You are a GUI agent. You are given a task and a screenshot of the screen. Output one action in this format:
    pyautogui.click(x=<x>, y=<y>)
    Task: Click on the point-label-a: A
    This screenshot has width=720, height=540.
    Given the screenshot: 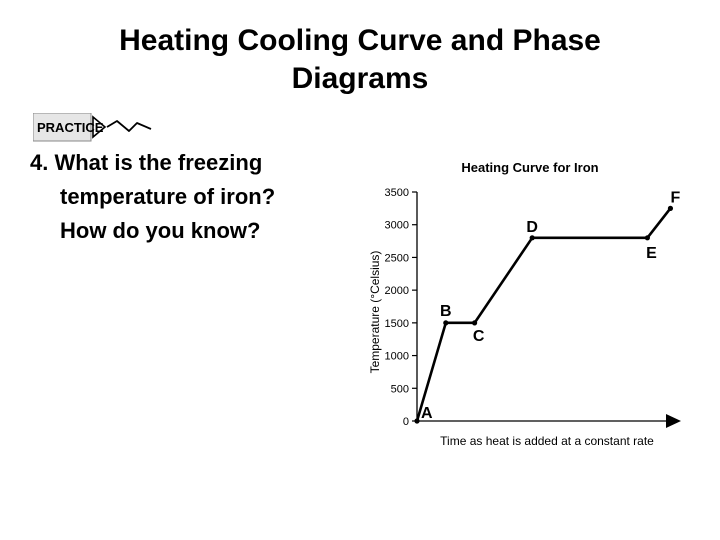 What is the action you would take?
    pyautogui.click(x=427, y=413)
    